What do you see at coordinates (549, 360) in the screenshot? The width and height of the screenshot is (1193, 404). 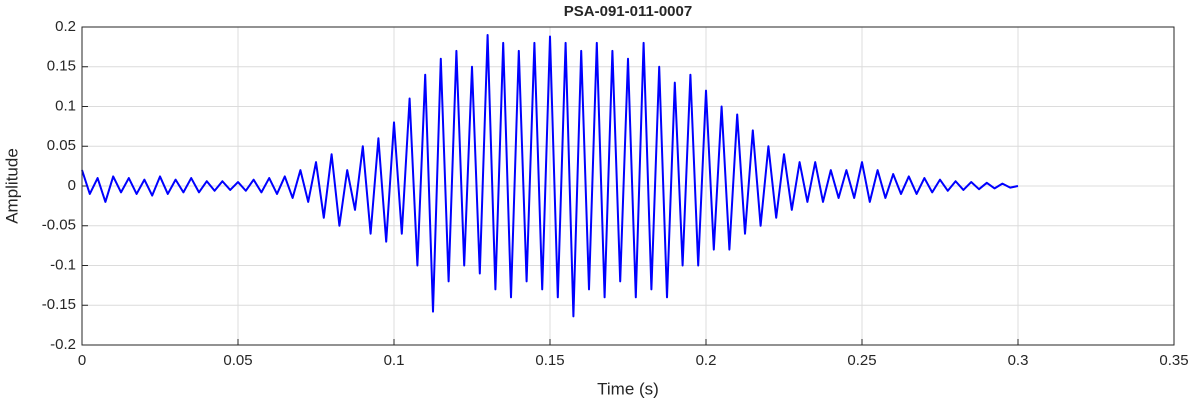 I see `x-tick-label: 0.15` at bounding box center [549, 360].